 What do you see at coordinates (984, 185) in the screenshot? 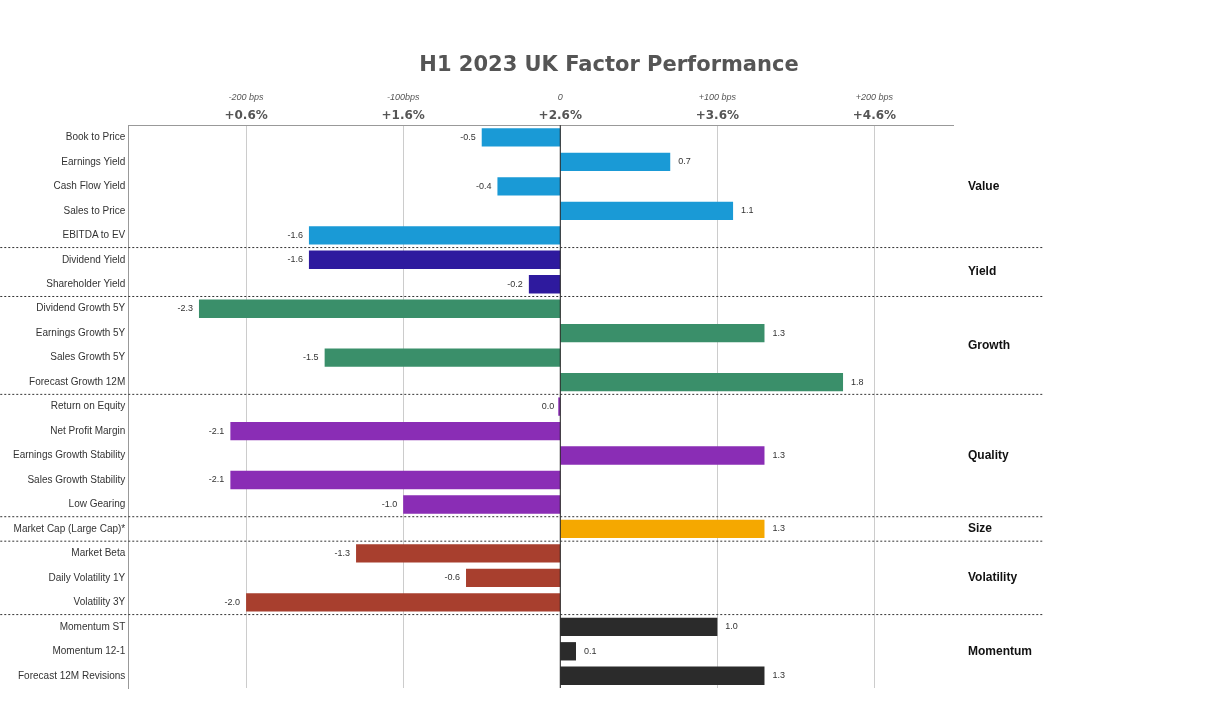
I see `text: Value` at bounding box center [984, 185].